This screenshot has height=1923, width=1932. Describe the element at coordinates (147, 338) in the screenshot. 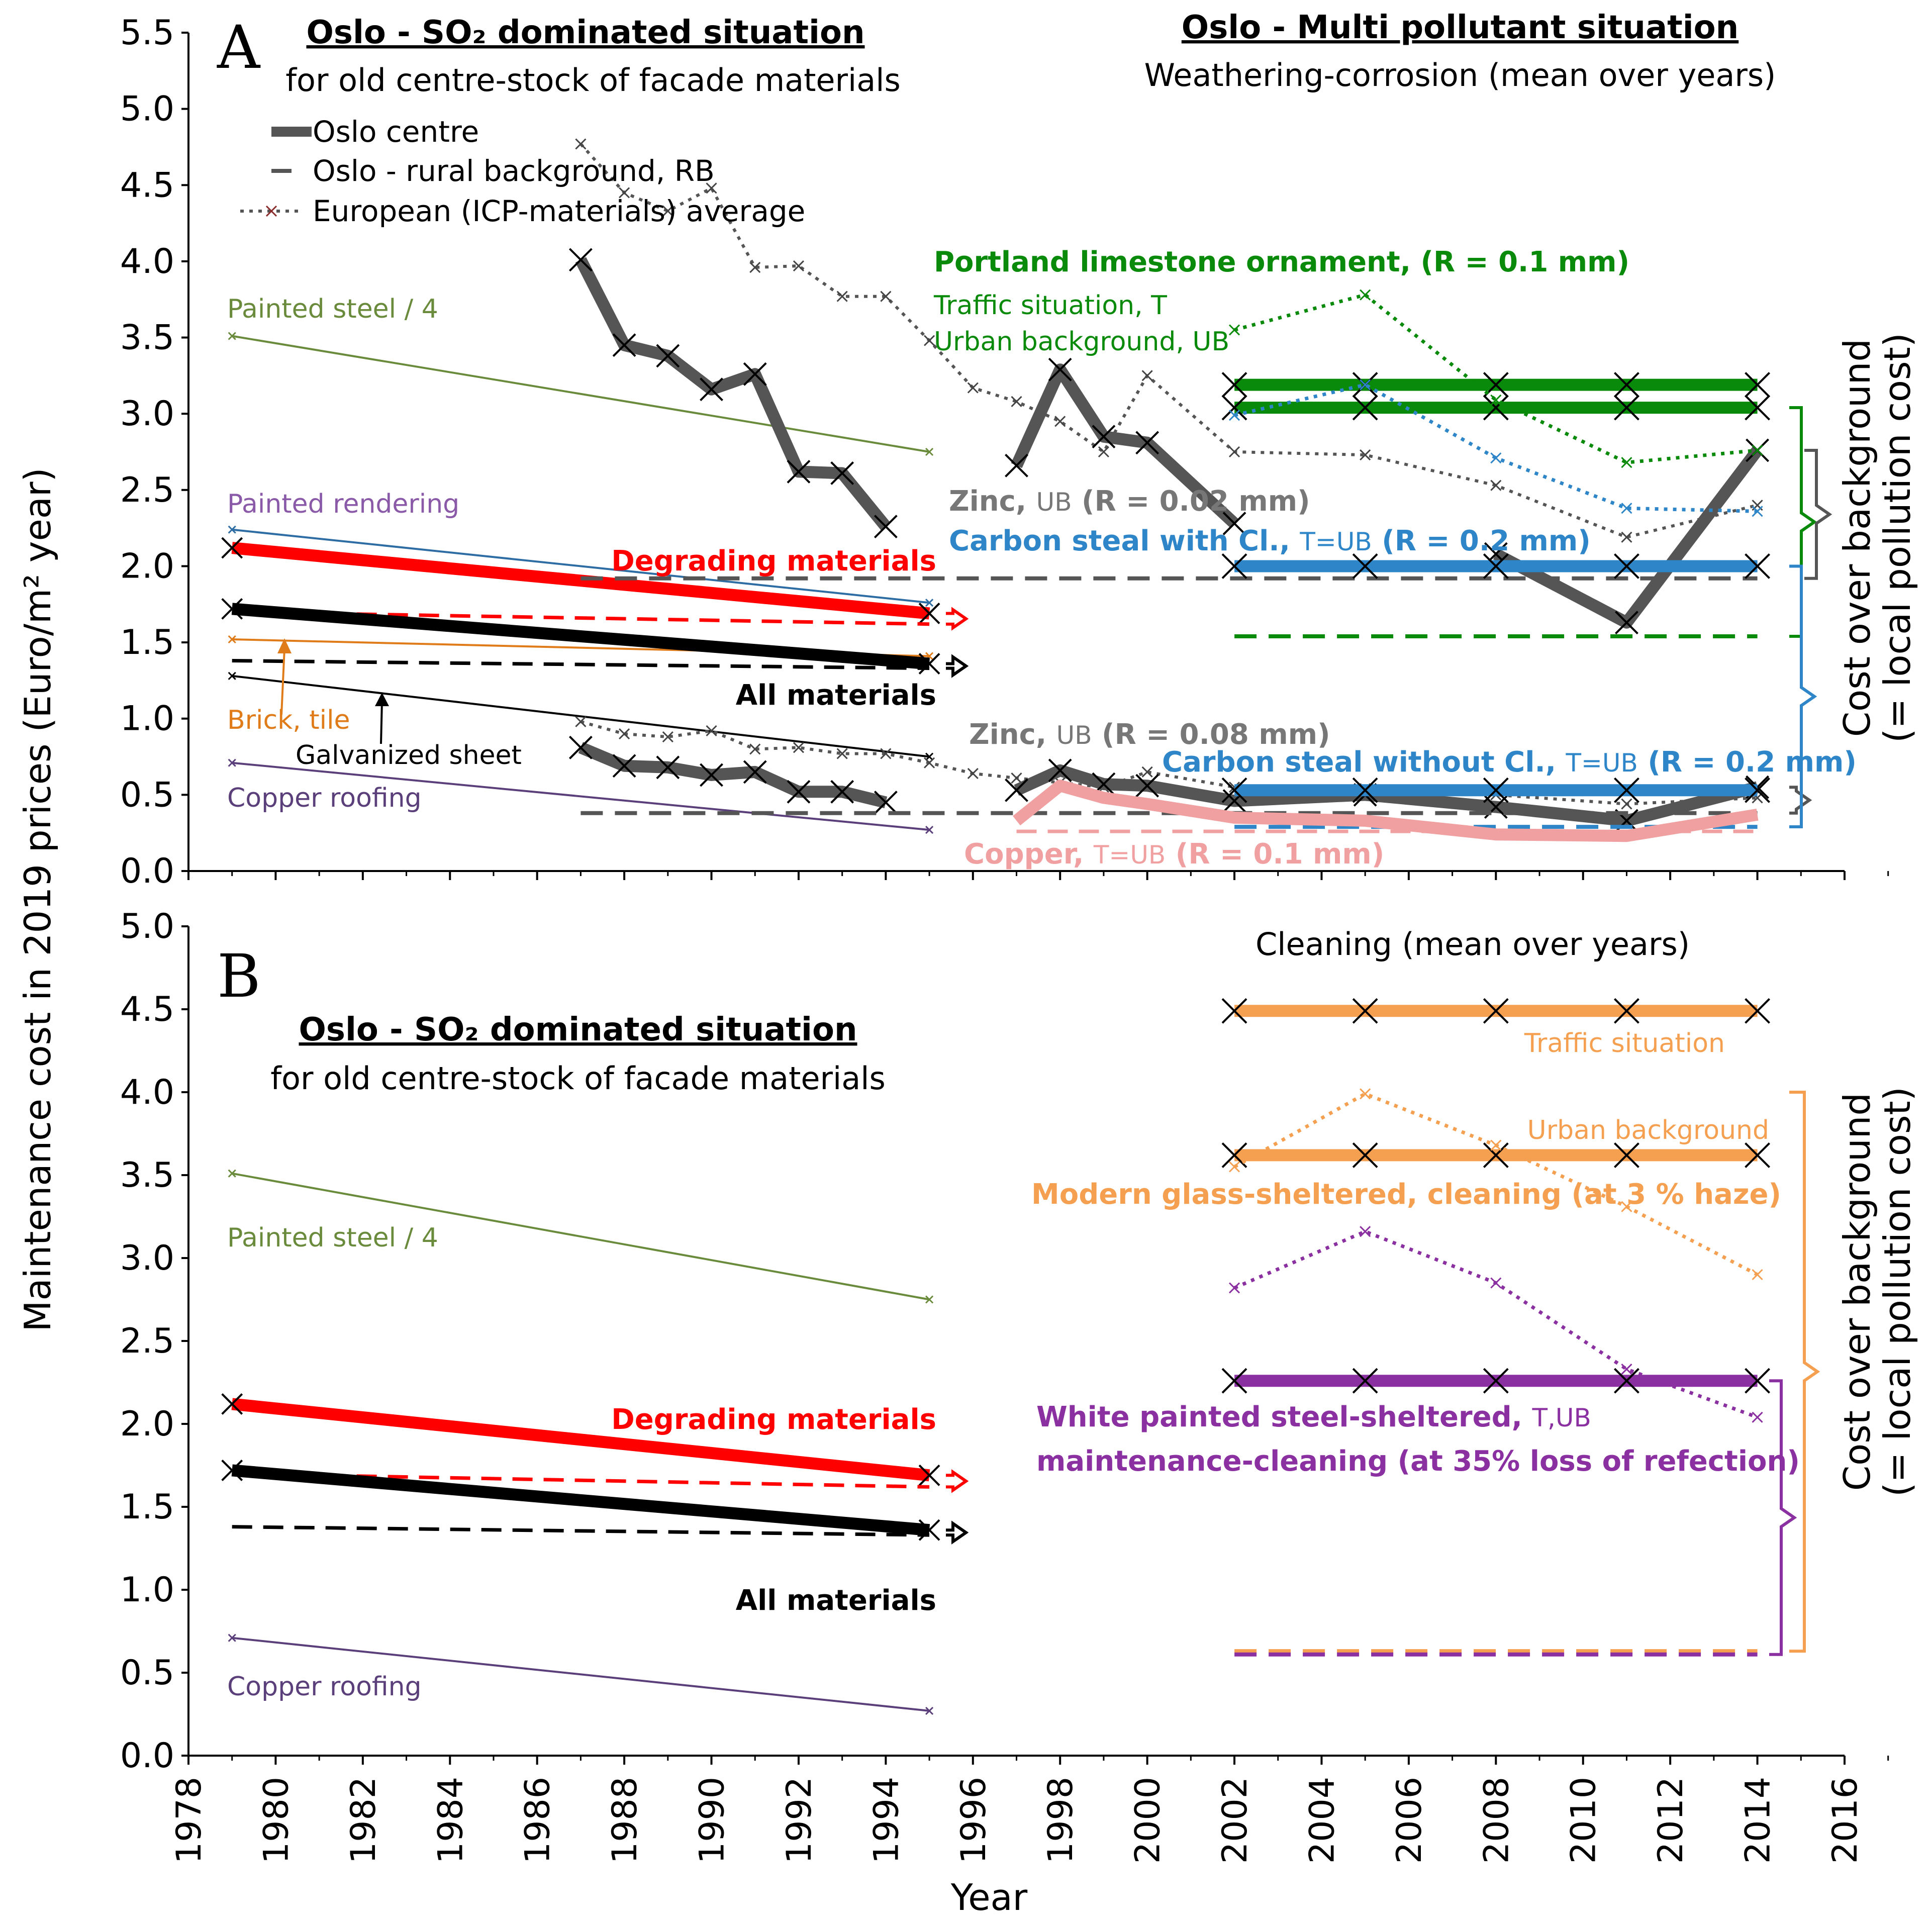

I see `y-tick-label: 3.5` at that location.